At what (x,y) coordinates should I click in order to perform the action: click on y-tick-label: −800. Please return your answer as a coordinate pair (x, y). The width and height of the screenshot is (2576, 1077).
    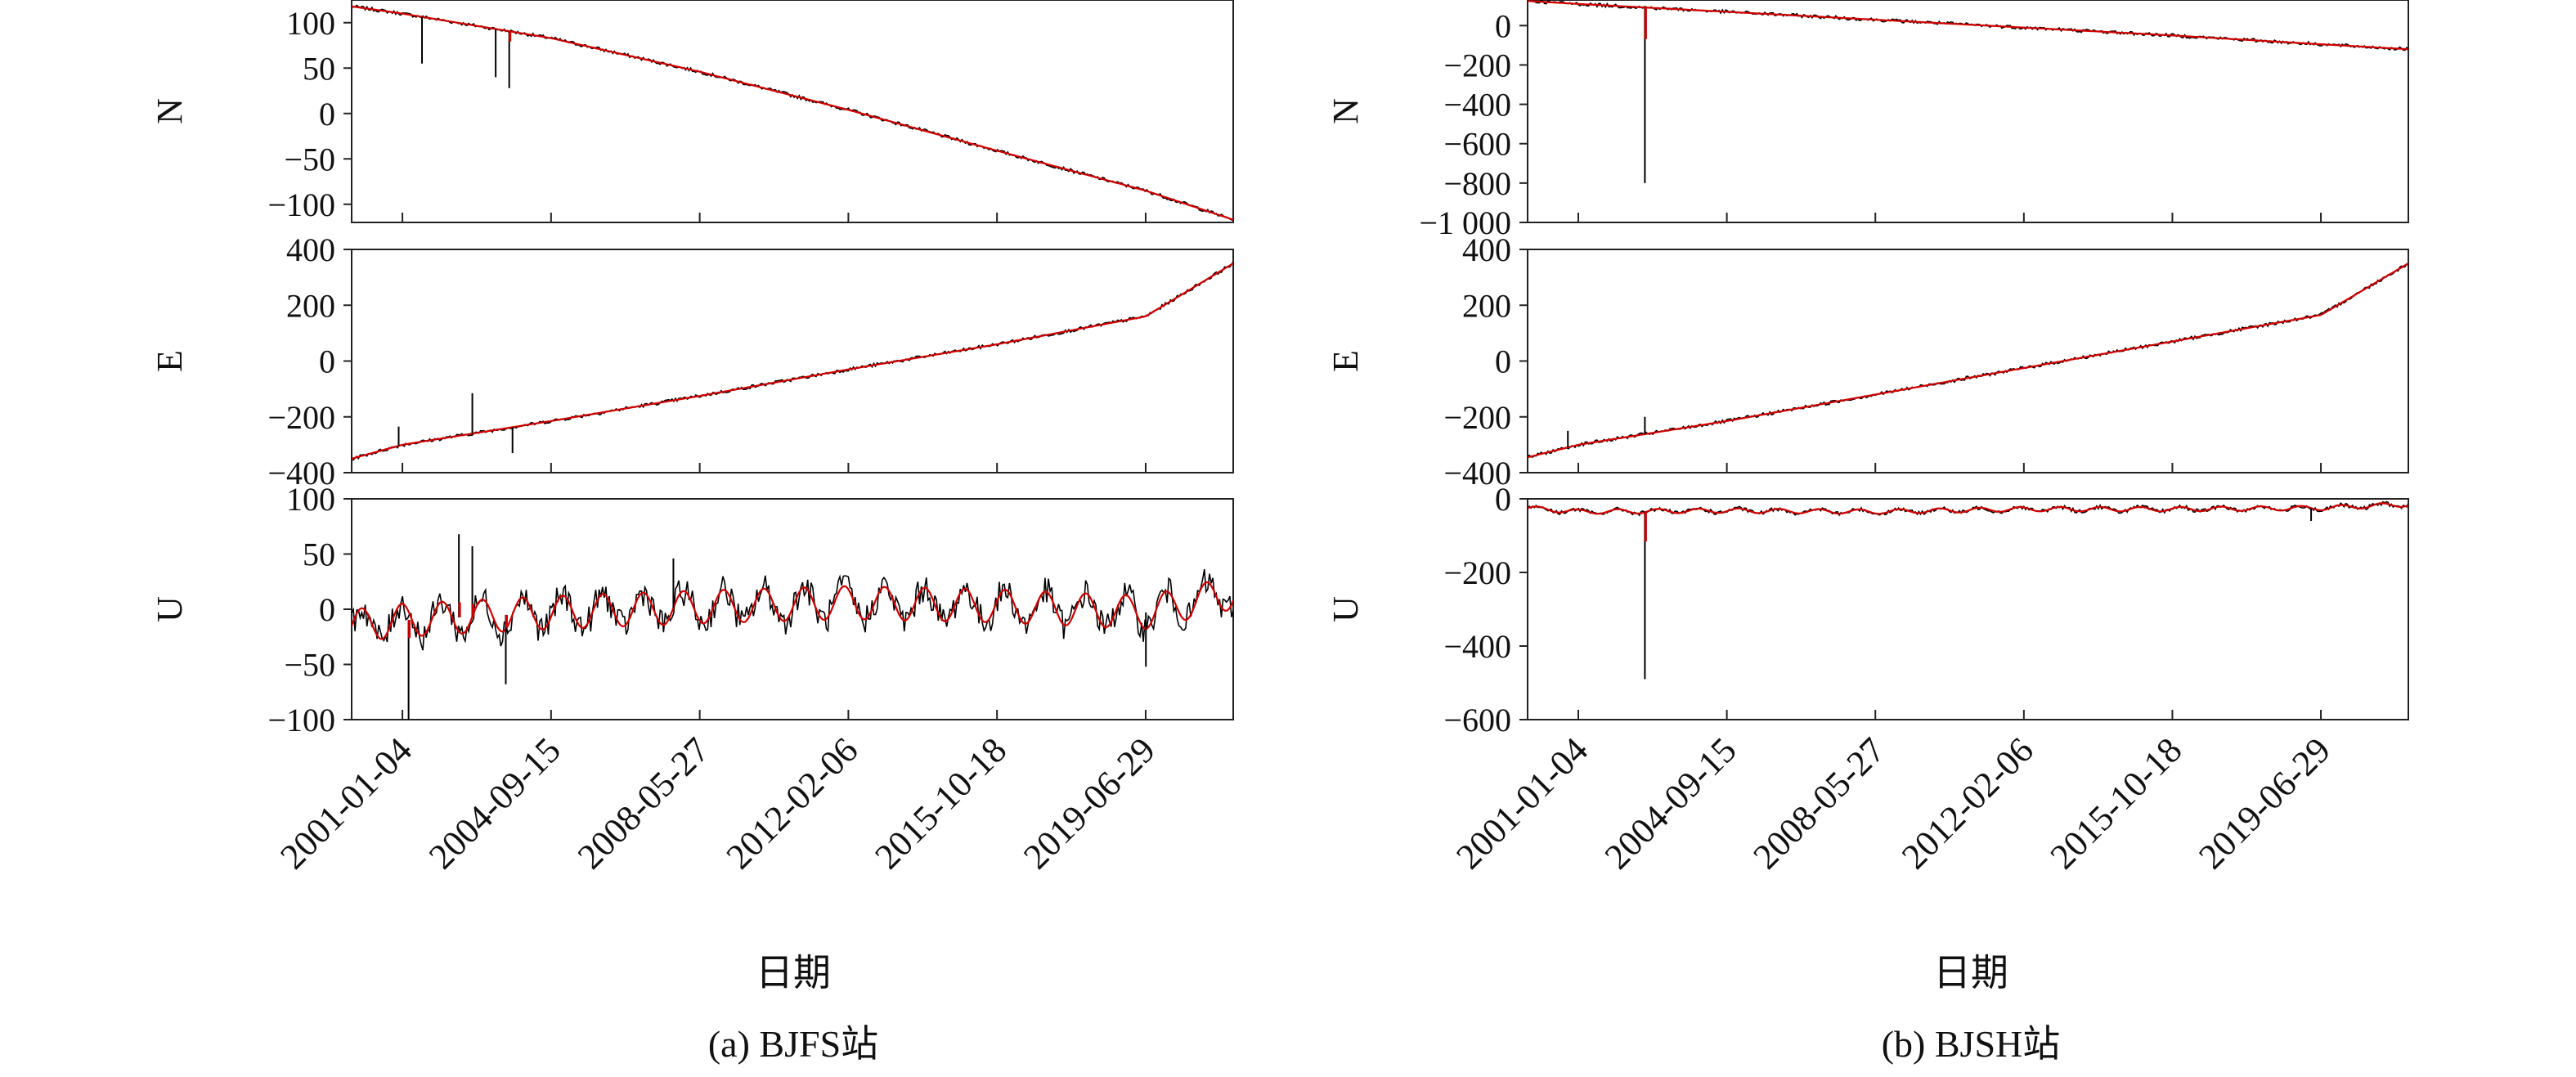
    Looking at the image, I should click on (1477, 183).